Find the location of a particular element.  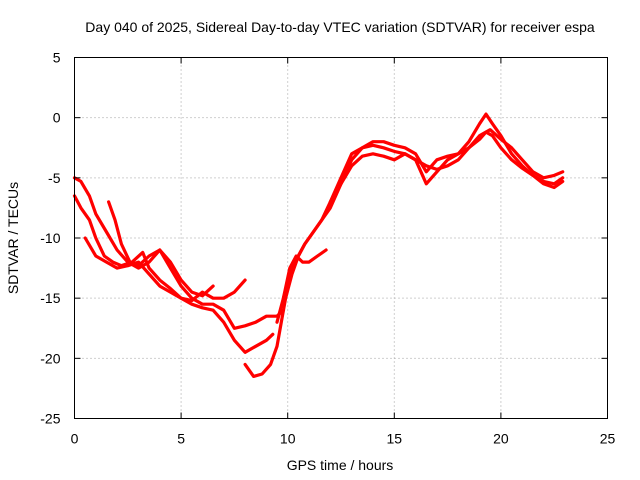

x-tick-label: 5 is located at coordinates (181, 439).